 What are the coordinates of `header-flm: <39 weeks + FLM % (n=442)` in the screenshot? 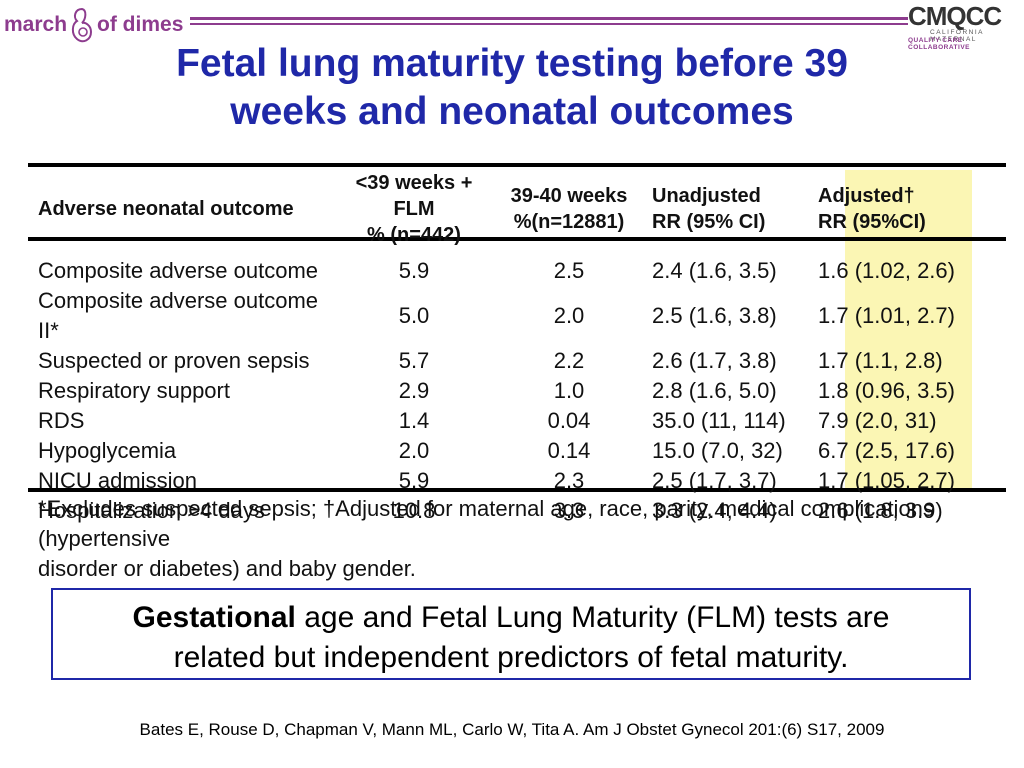 It's located at (414, 209).